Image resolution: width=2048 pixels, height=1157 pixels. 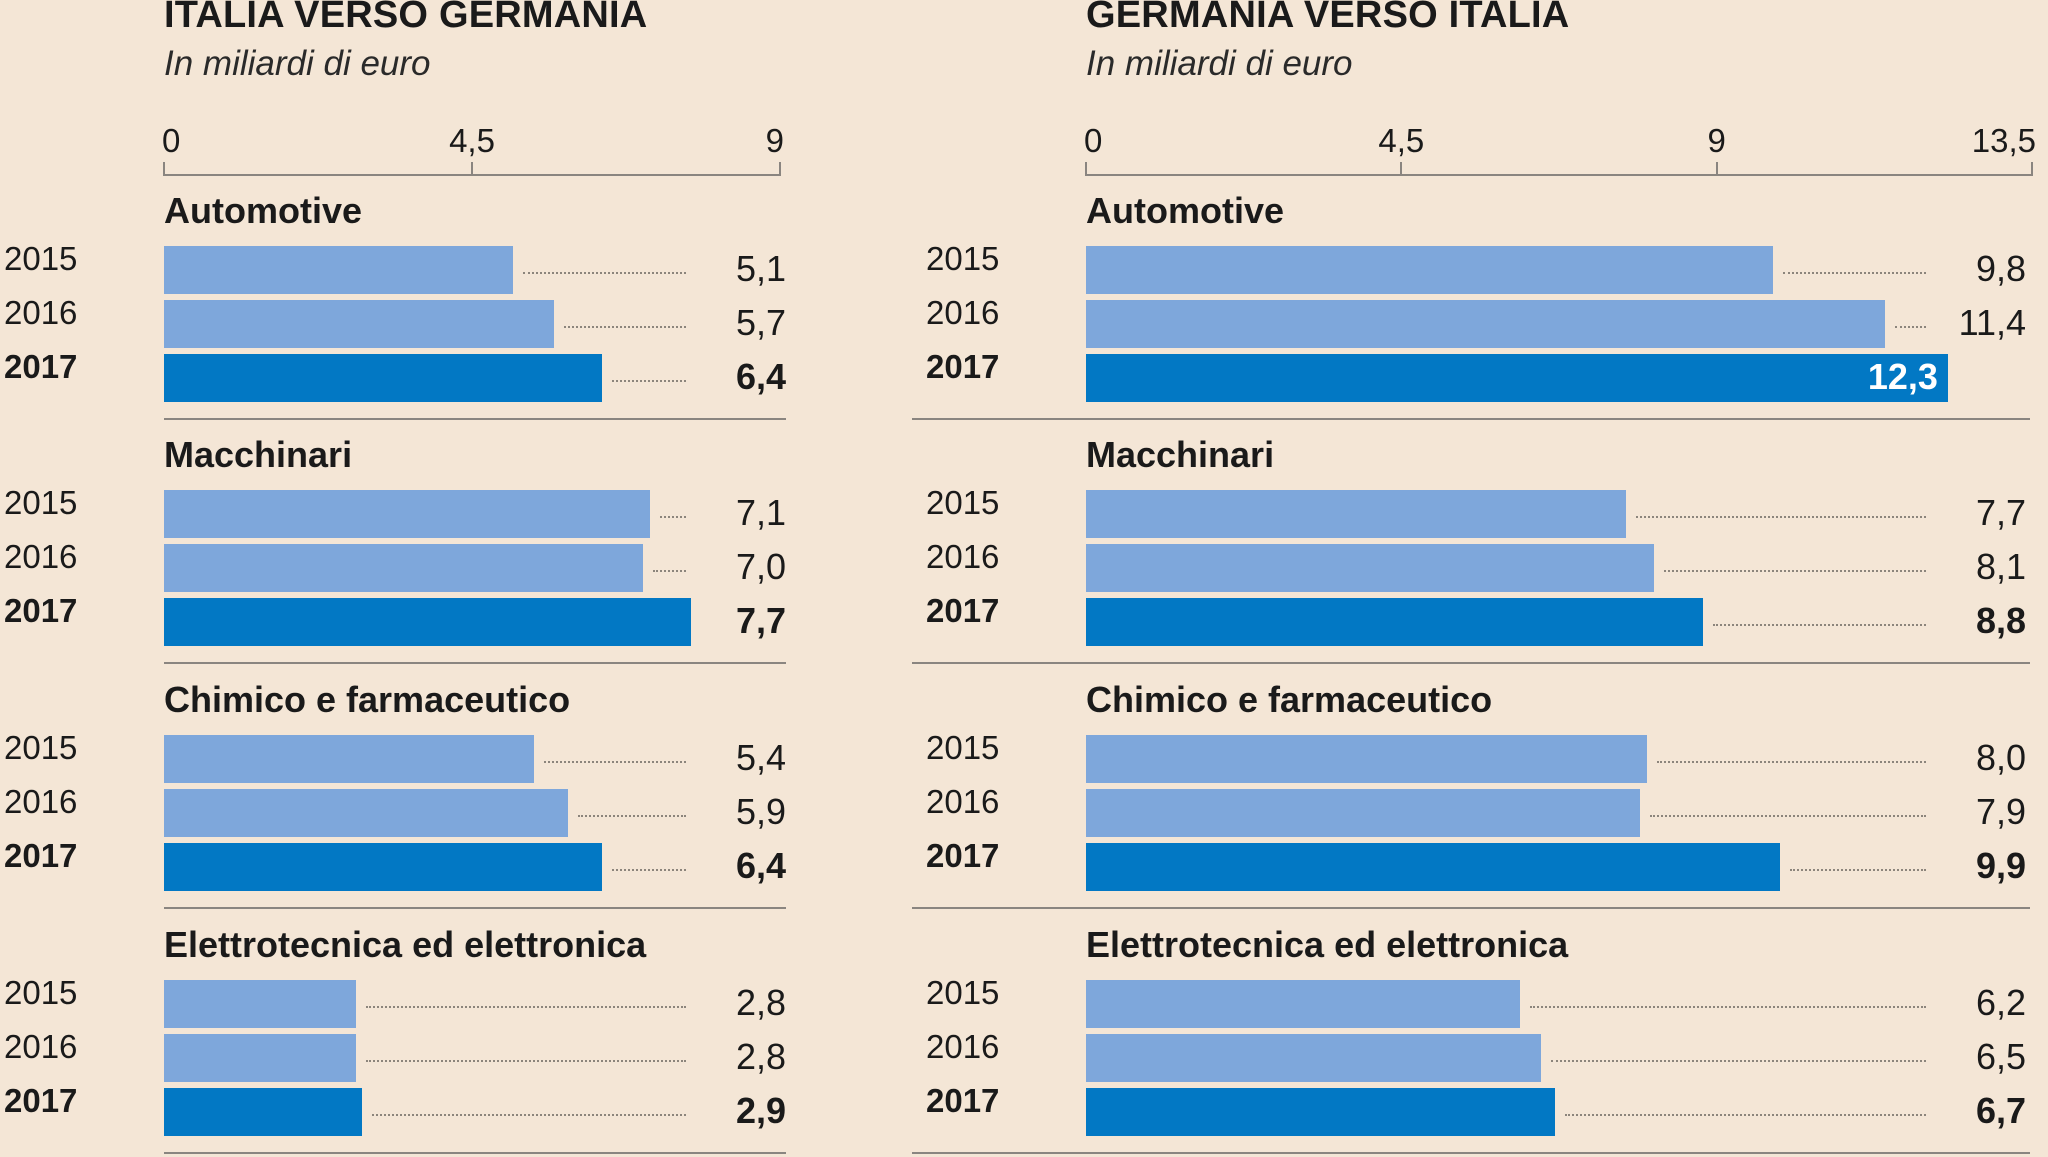 What do you see at coordinates (2000, 1110) in the screenshot?
I see `data-label: 6,7` at bounding box center [2000, 1110].